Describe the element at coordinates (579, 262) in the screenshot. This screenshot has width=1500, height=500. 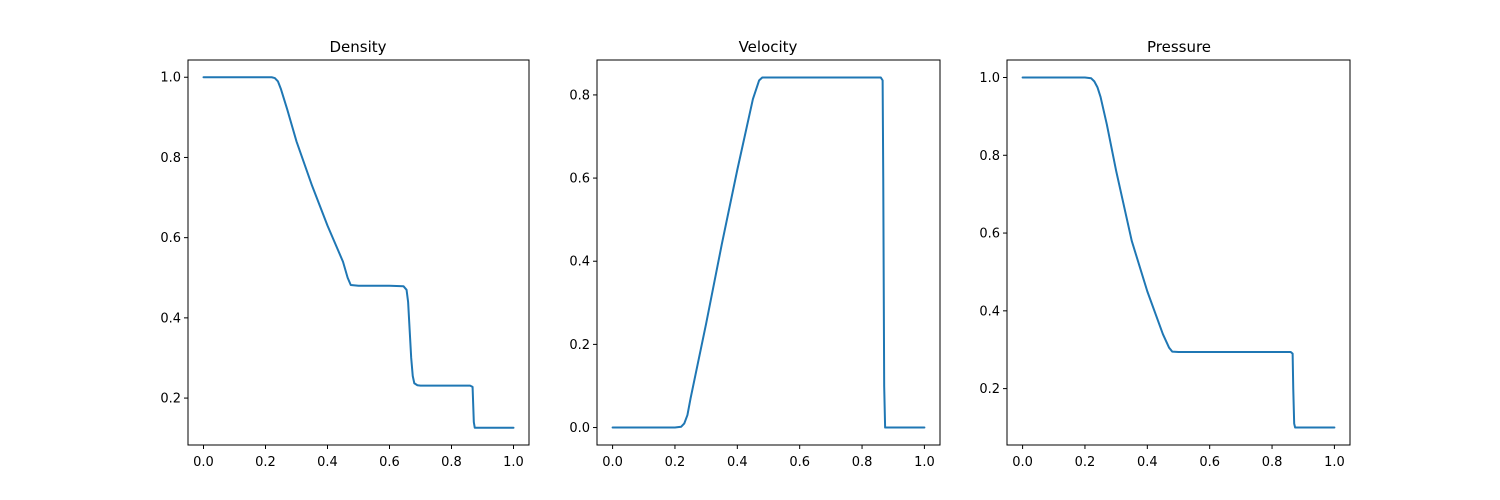
I see `velocity-y-tick-label: 0.4` at that location.